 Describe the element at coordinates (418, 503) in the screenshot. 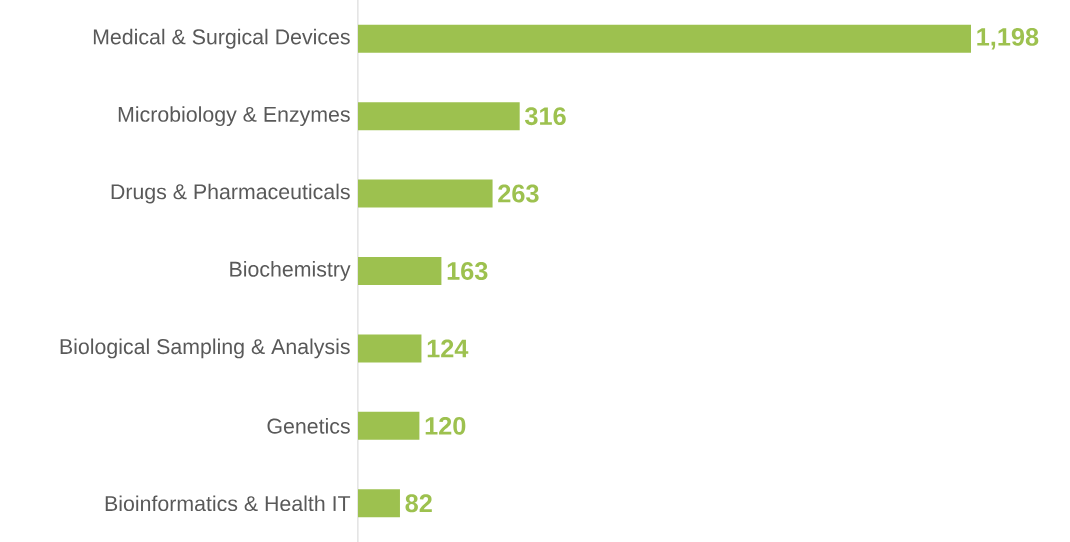

I see `data-label: 82` at that location.